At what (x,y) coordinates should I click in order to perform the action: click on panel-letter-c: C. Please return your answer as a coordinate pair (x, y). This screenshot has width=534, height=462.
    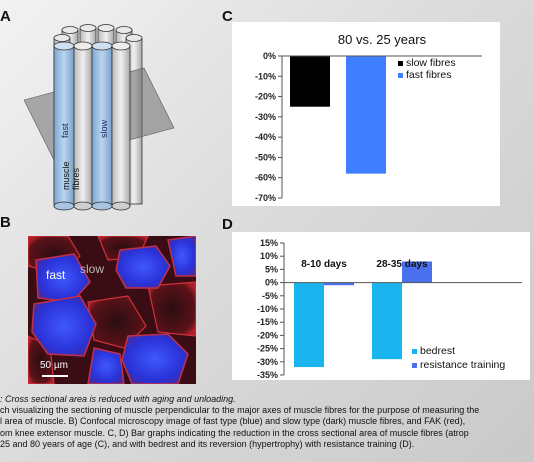
    Looking at the image, I should click on (227, 16).